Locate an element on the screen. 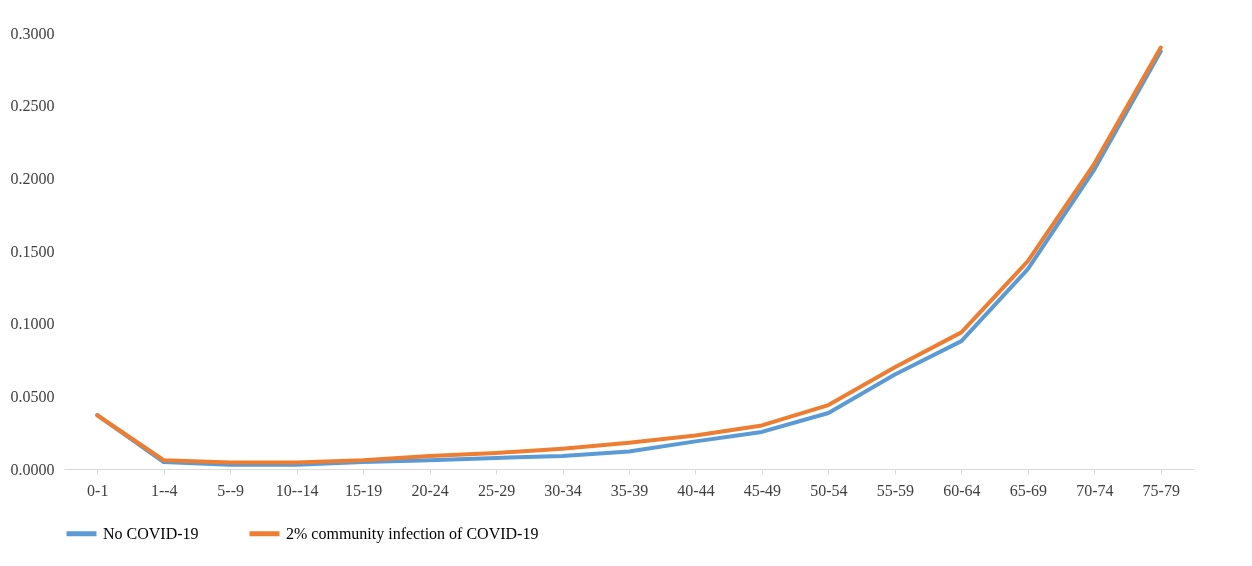  x-tick-label: 55-59 is located at coordinates (895, 490).